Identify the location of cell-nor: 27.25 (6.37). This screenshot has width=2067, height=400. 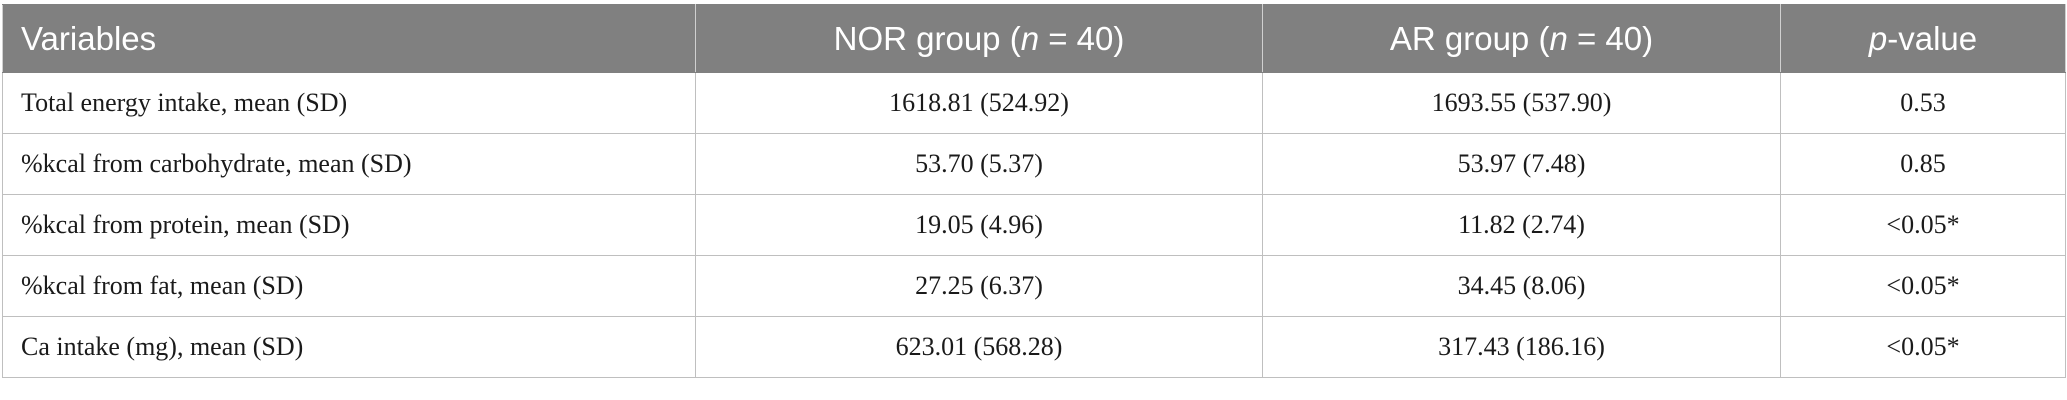
(979, 286).